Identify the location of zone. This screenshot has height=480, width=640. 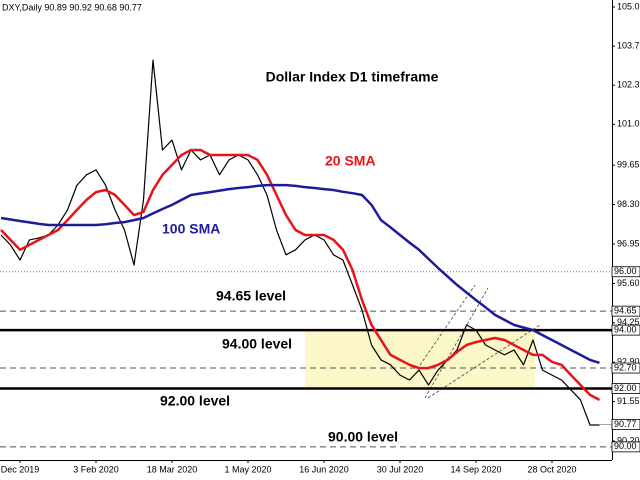
(420, 359).